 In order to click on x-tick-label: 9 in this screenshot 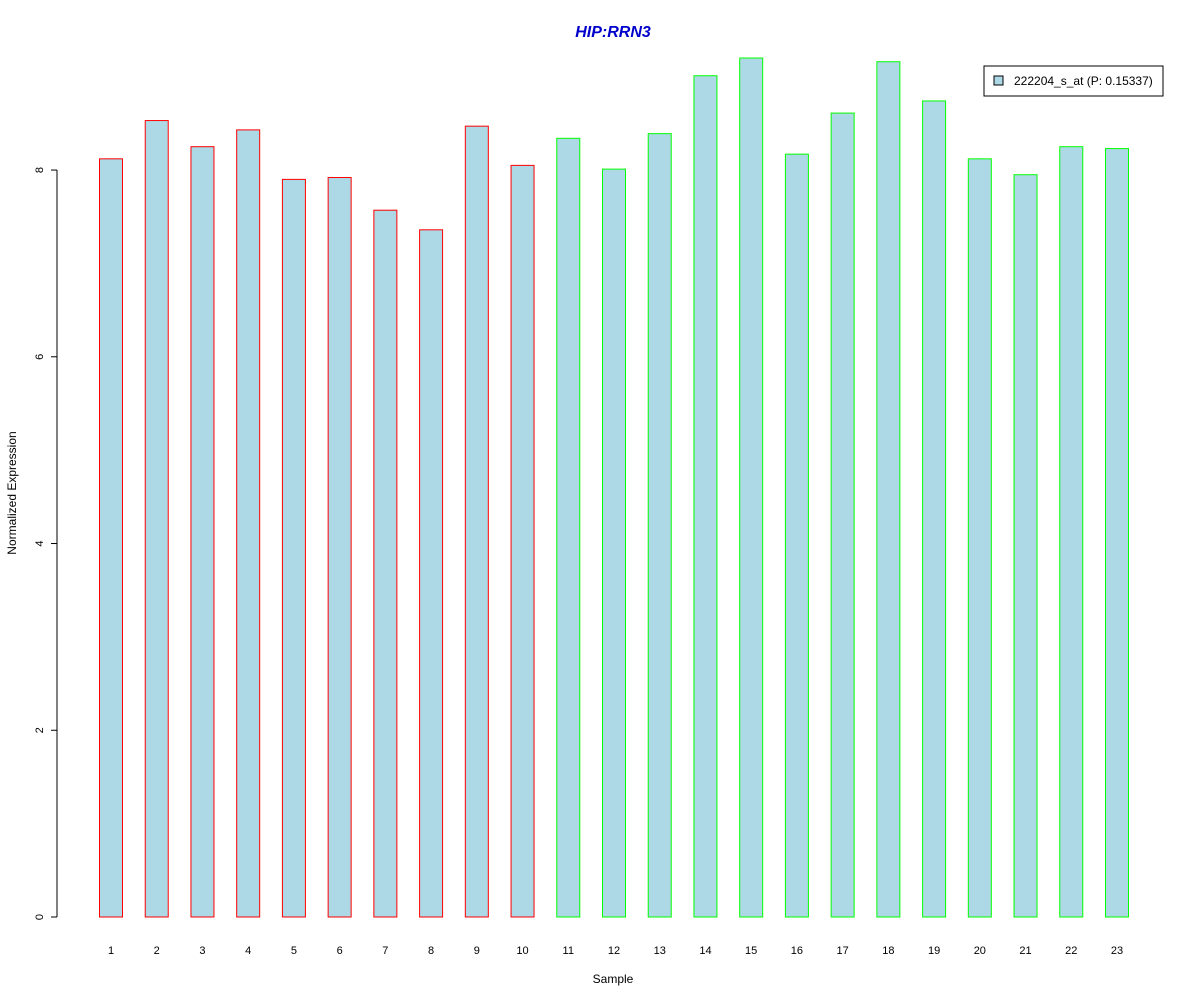, I will do `click(477, 951)`.